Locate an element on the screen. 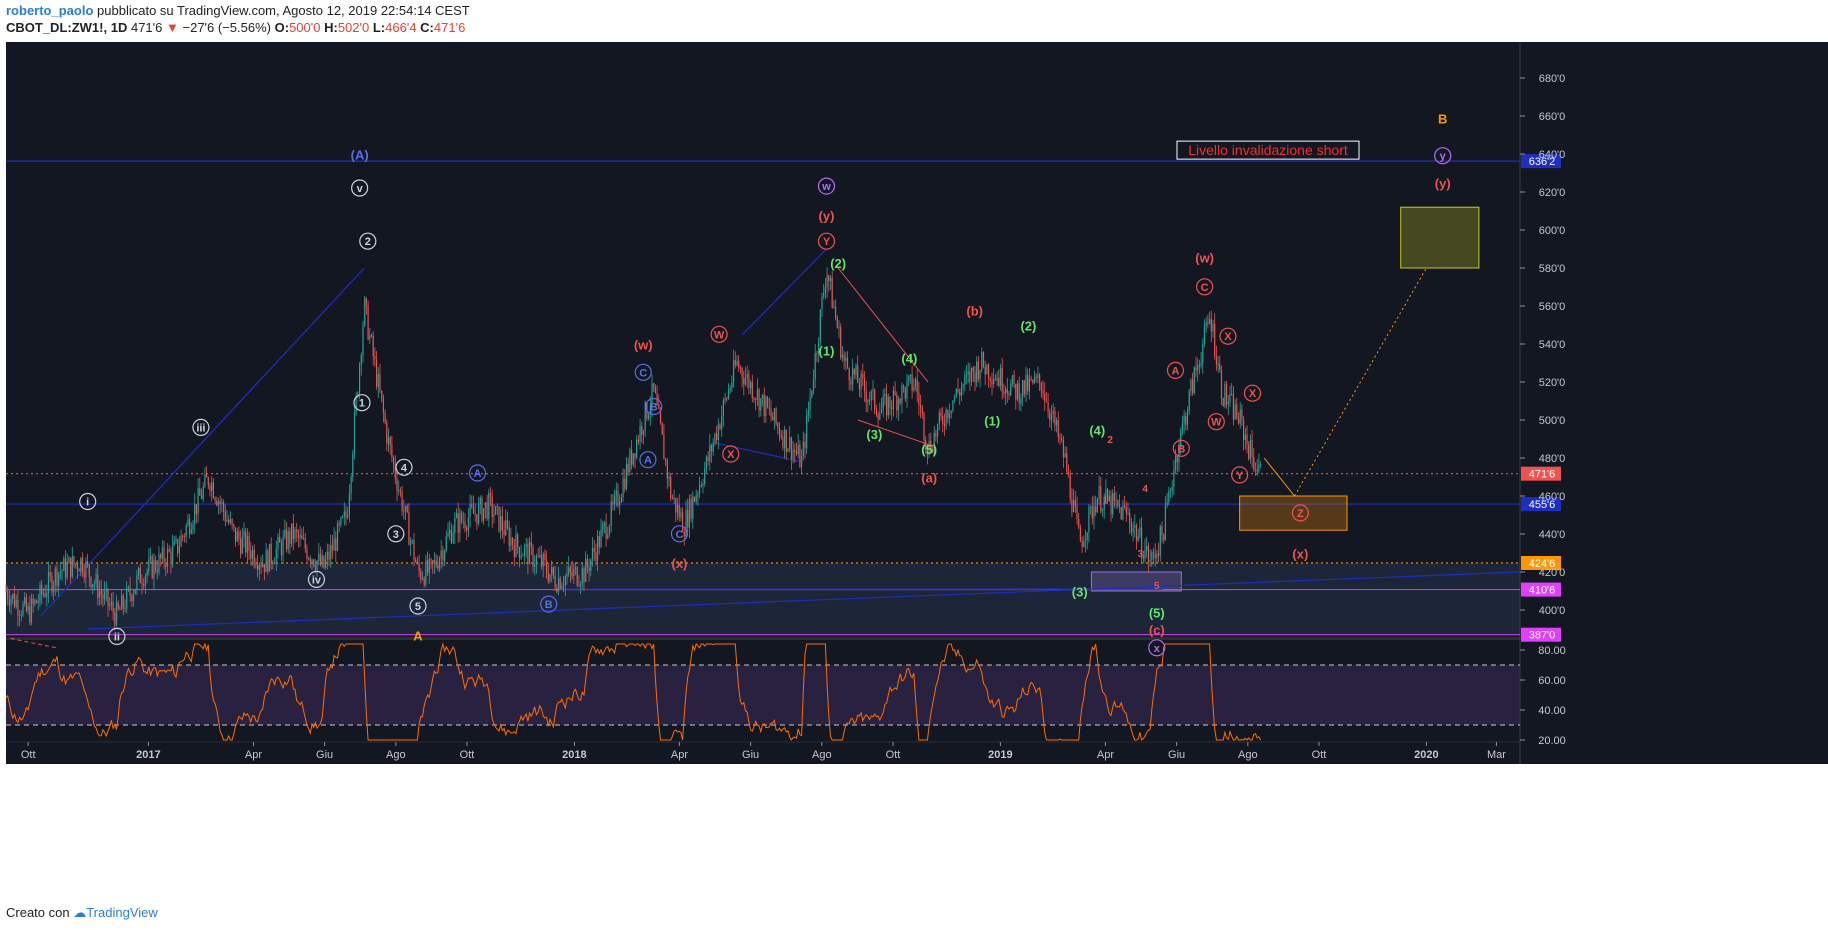  open-label: O: is located at coordinates (282, 27).